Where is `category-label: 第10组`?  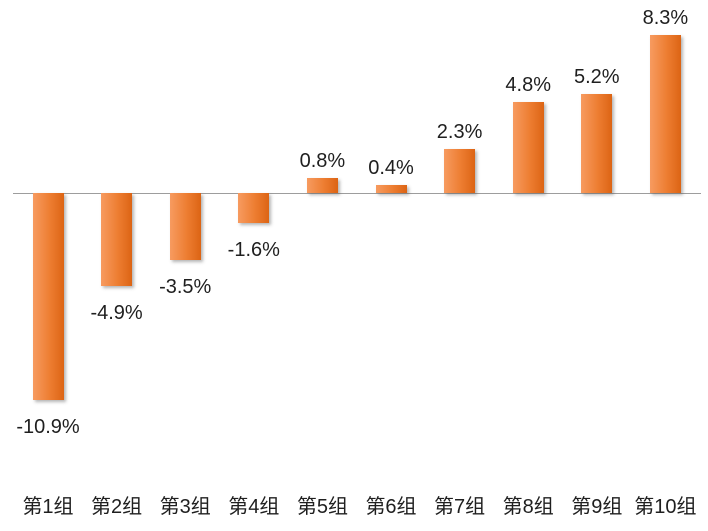
category-label: 第10组 is located at coordinates (665, 507).